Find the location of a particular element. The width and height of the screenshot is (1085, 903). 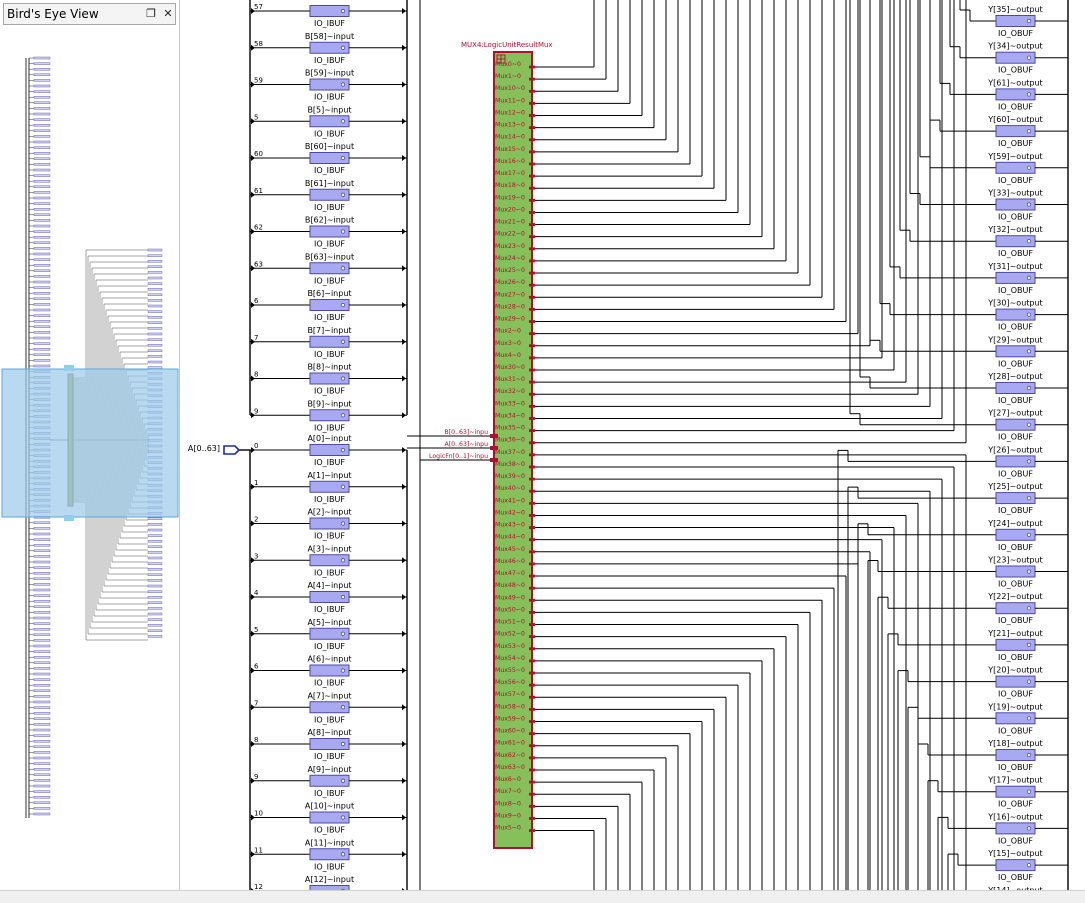

mux-output-pin: Mux4~0 is located at coordinates (515, 356).